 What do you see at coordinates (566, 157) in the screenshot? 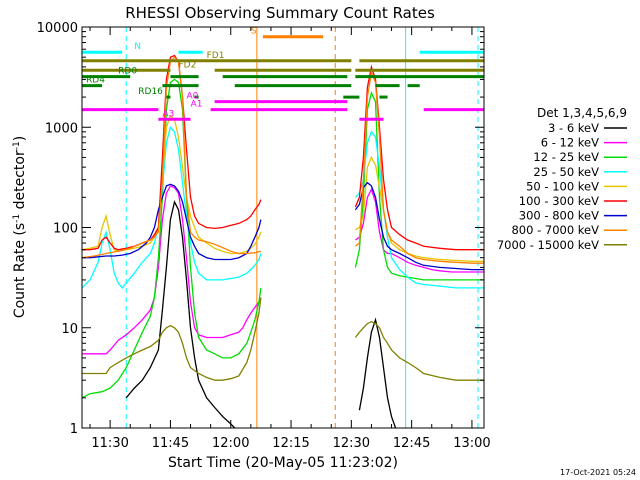
I see `legend-label-2: 12 - 25 keV` at bounding box center [566, 157].